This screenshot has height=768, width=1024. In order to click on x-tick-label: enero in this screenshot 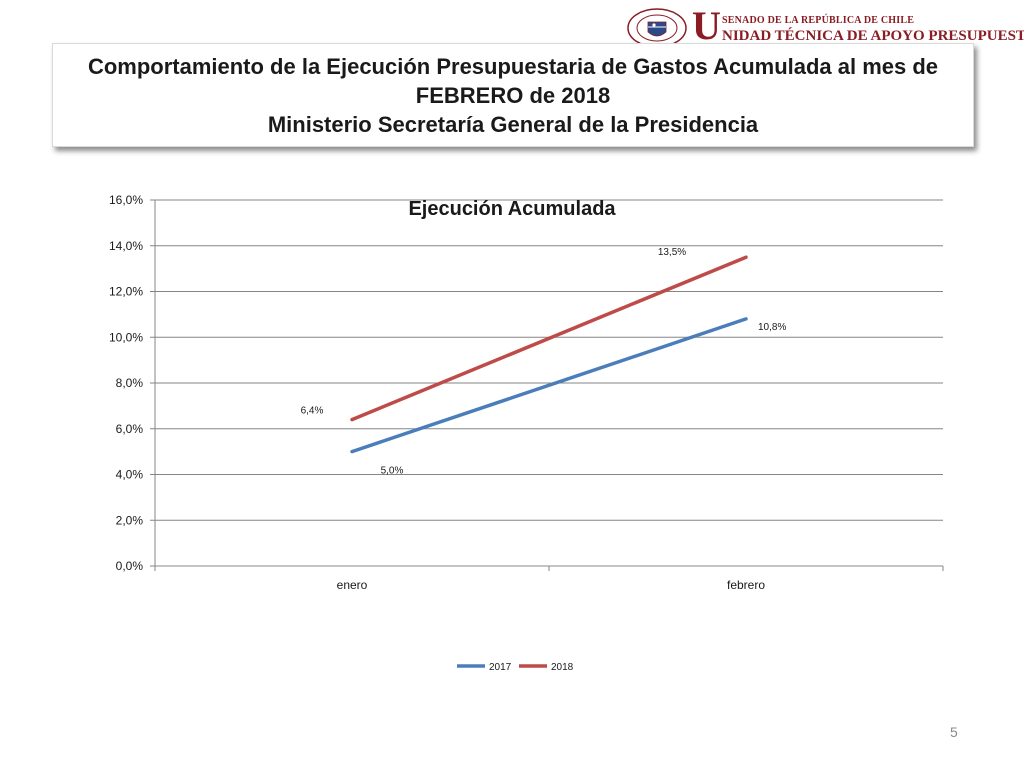, I will do `click(352, 585)`.